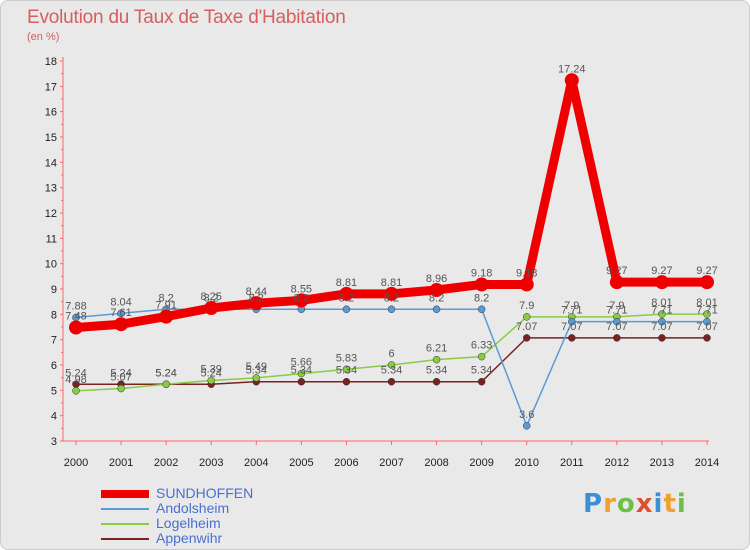  What do you see at coordinates (166, 463) in the screenshot?
I see `x-tick-label: 2002` at bounding box center [166, 463].